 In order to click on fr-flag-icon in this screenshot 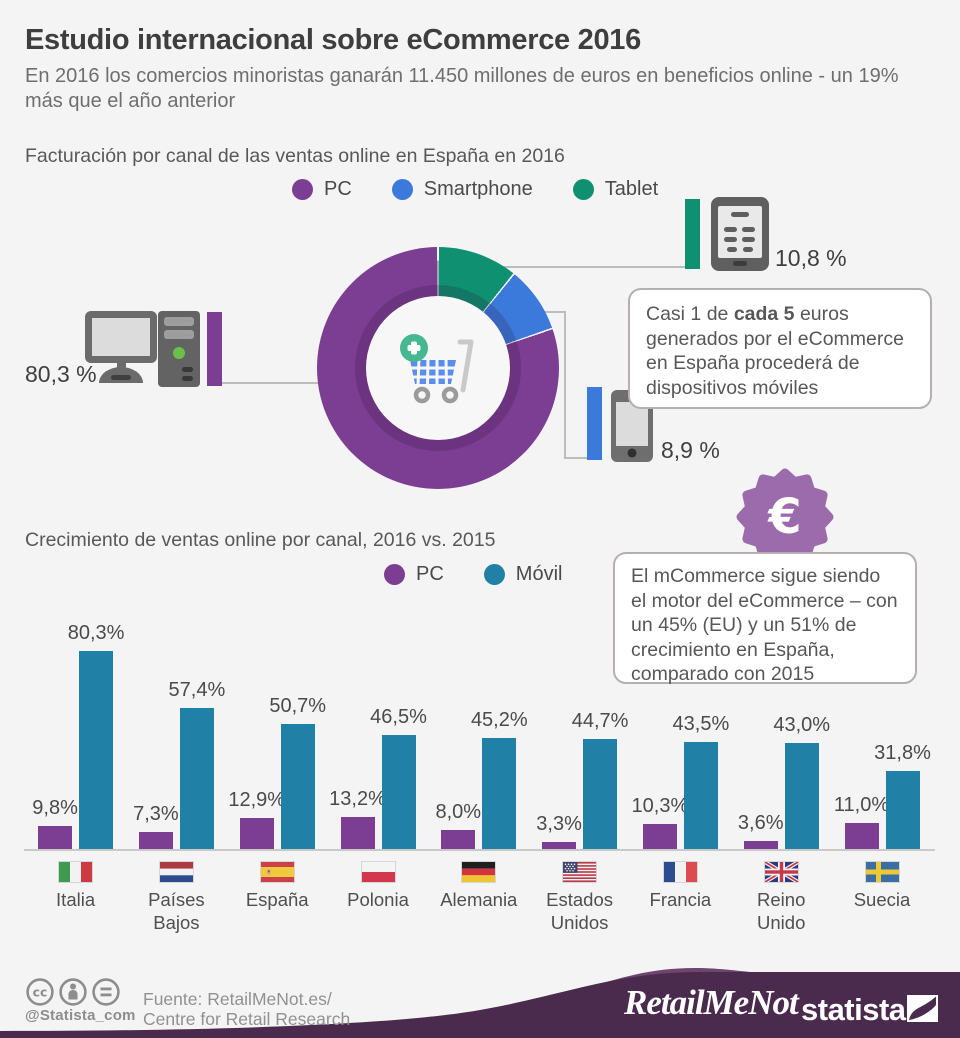, I will do `click(680, 872)`.